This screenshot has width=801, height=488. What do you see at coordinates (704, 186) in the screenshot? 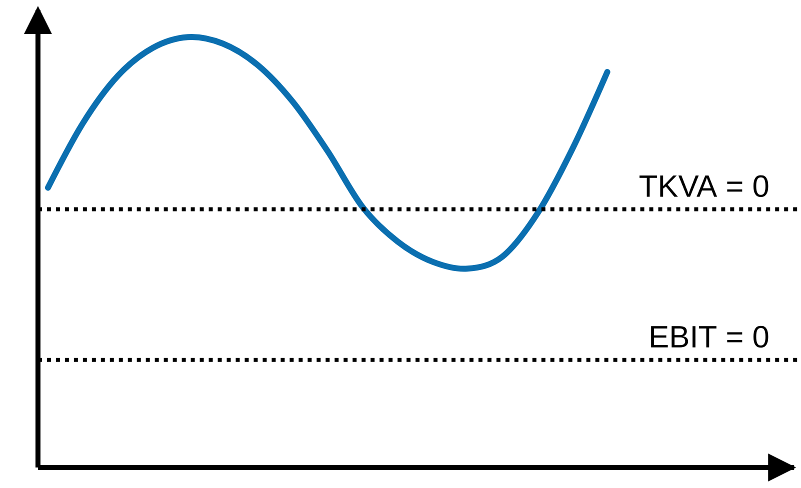
I see `text: TKVA = 0` at bounding box center [704, 186].